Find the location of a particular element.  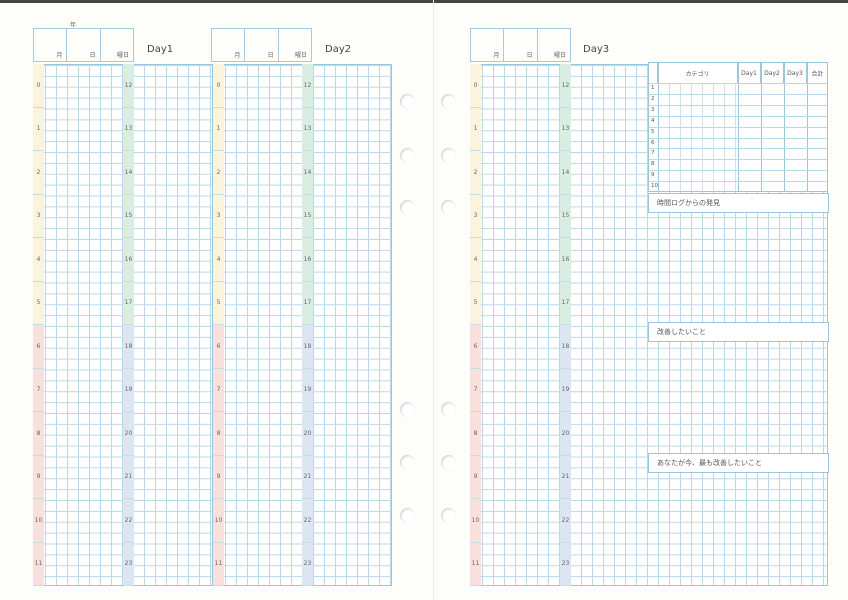

row-number: 3 is located at coordinates (653, 109).